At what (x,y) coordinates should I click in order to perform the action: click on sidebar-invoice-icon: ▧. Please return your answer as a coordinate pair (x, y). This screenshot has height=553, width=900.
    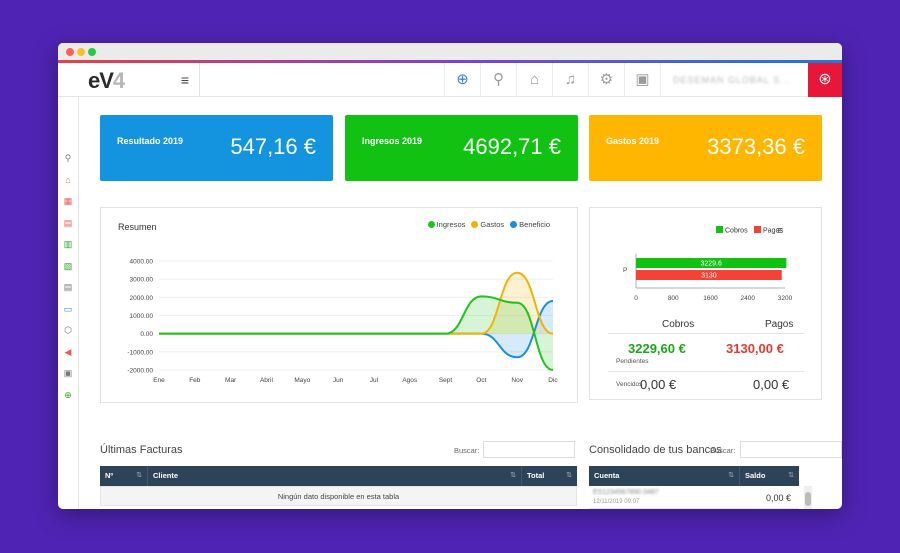
    Looking at the image, I should click on (68, 265).